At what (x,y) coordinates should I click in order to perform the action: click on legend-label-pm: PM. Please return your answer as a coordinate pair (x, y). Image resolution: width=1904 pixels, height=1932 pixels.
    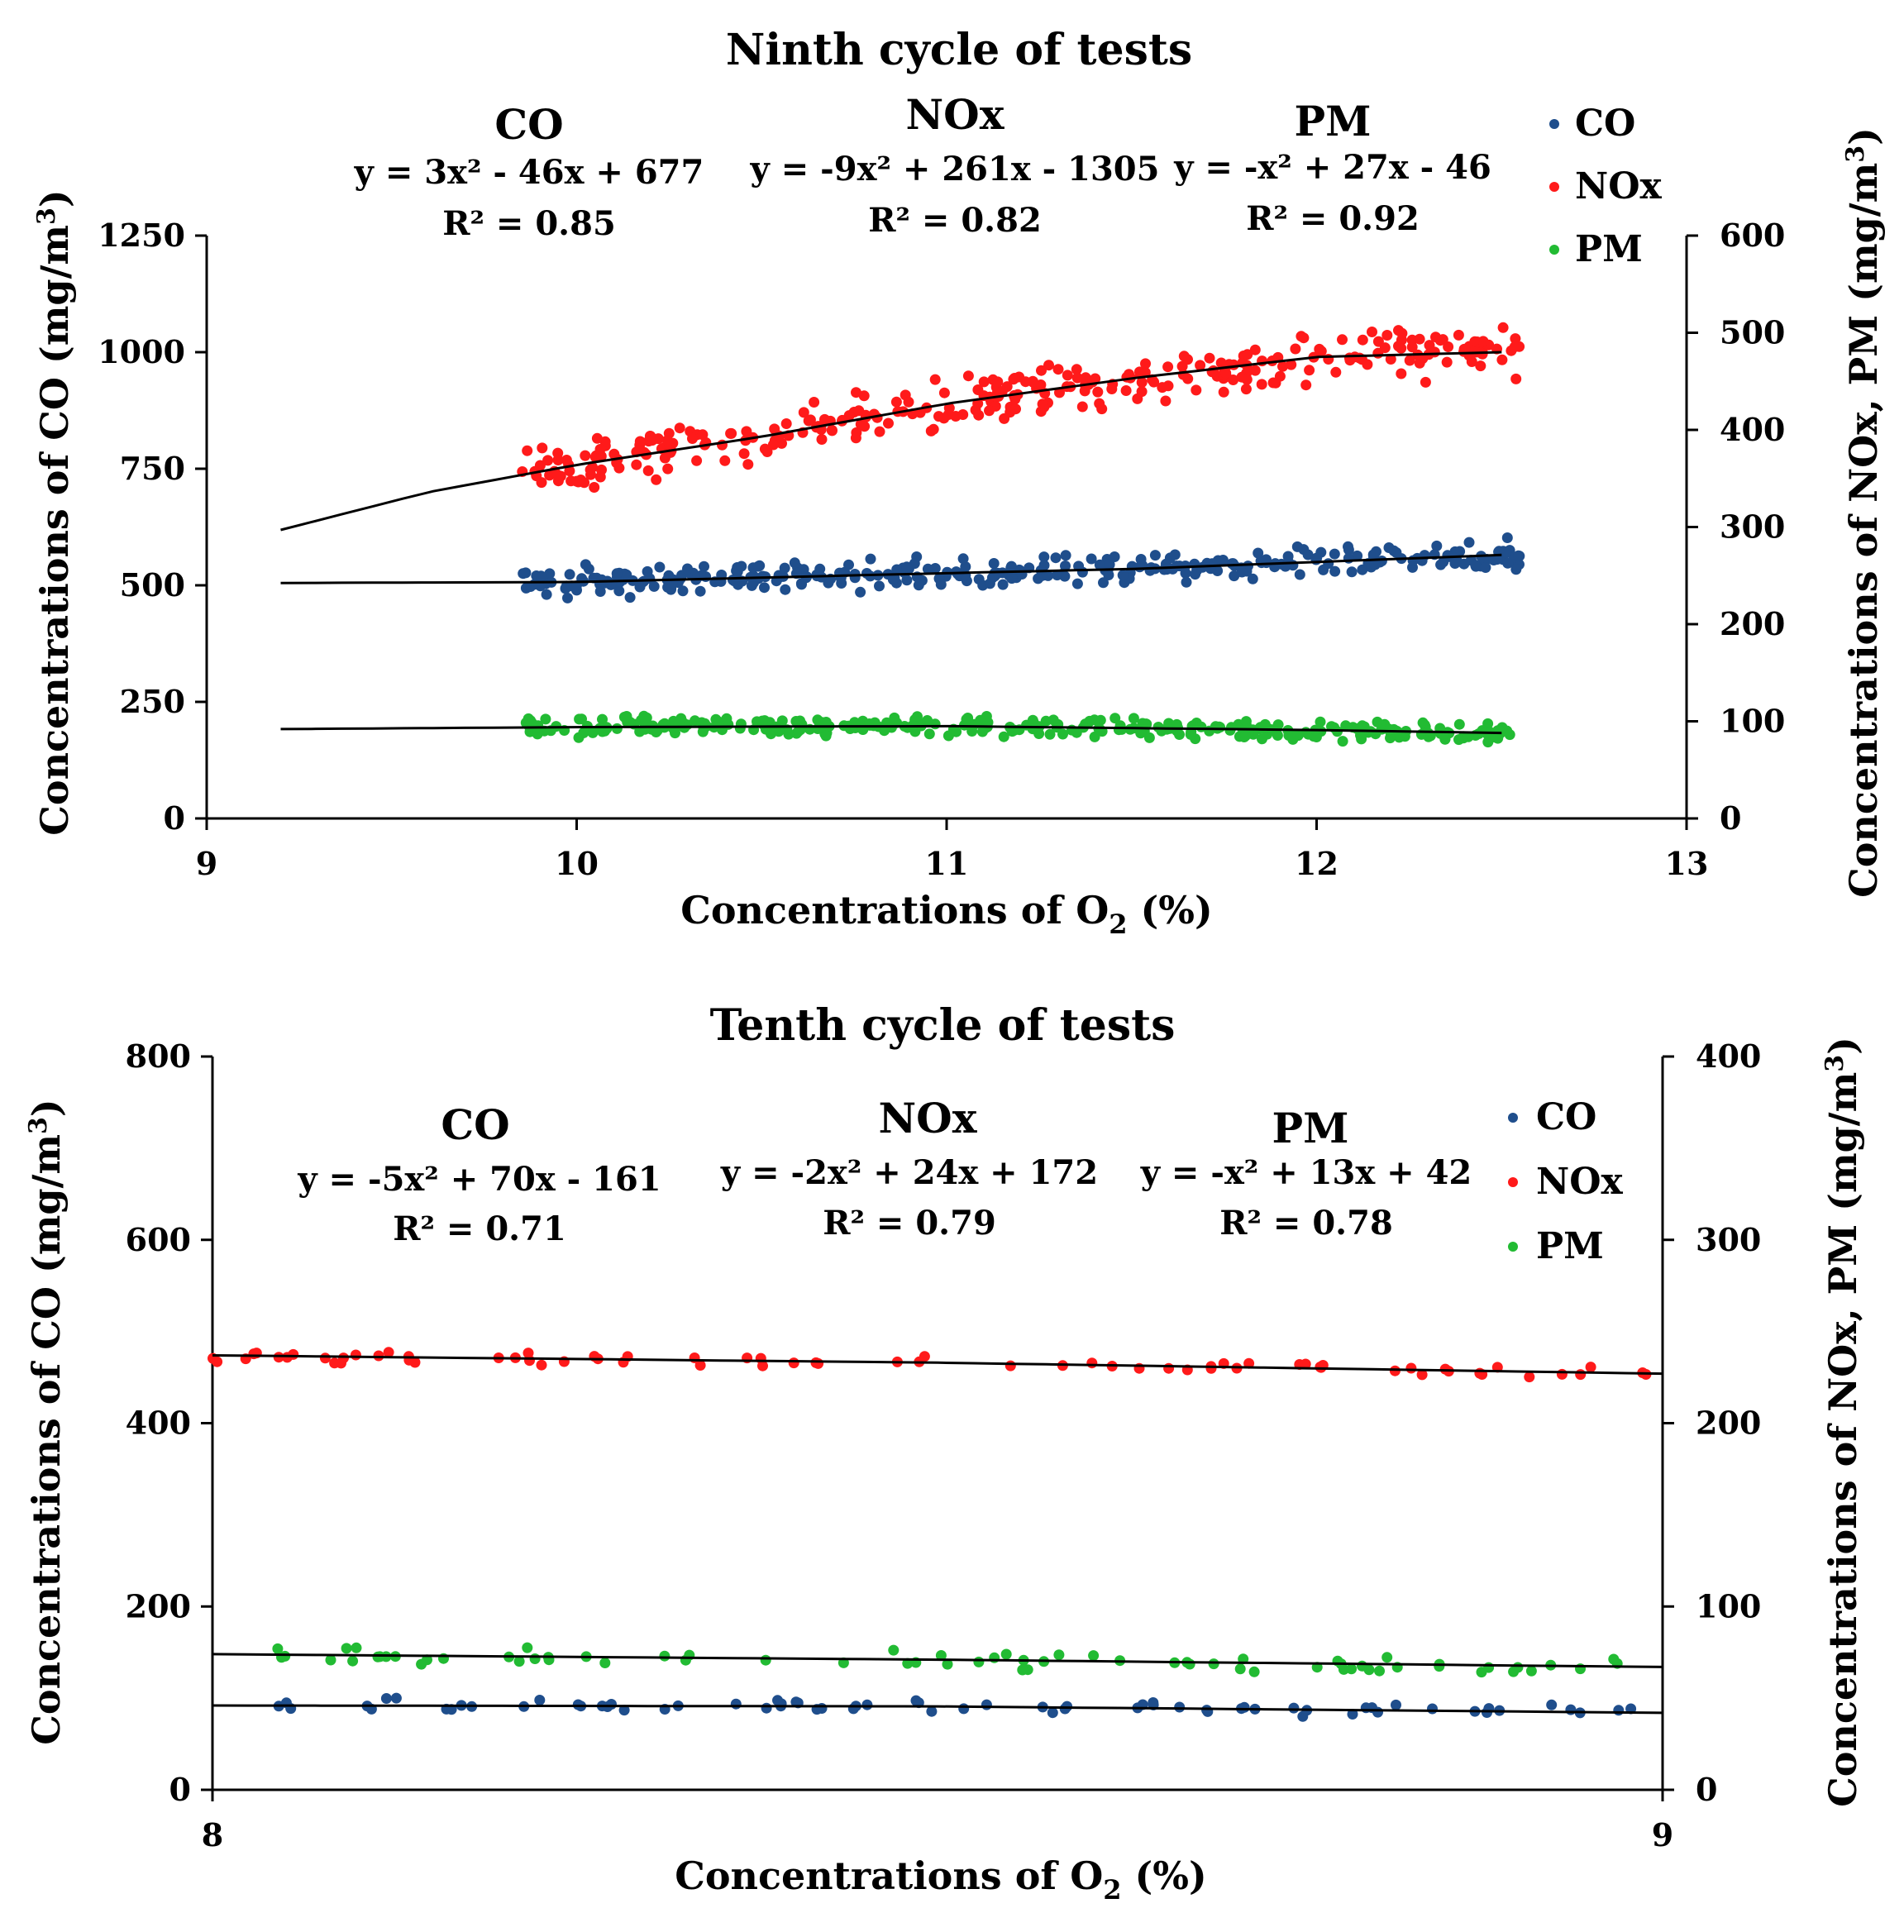
    Looking at the image, I should click on (1570, 1246).